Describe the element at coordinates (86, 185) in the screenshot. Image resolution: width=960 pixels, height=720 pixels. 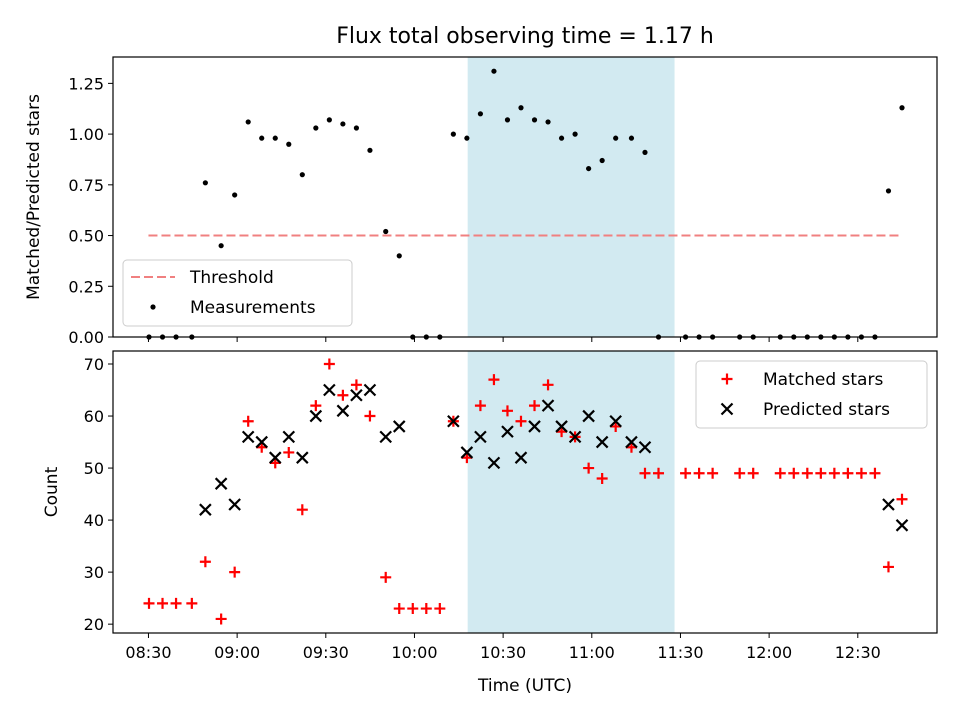
I see `y-tick-label: 0.75` at that location.